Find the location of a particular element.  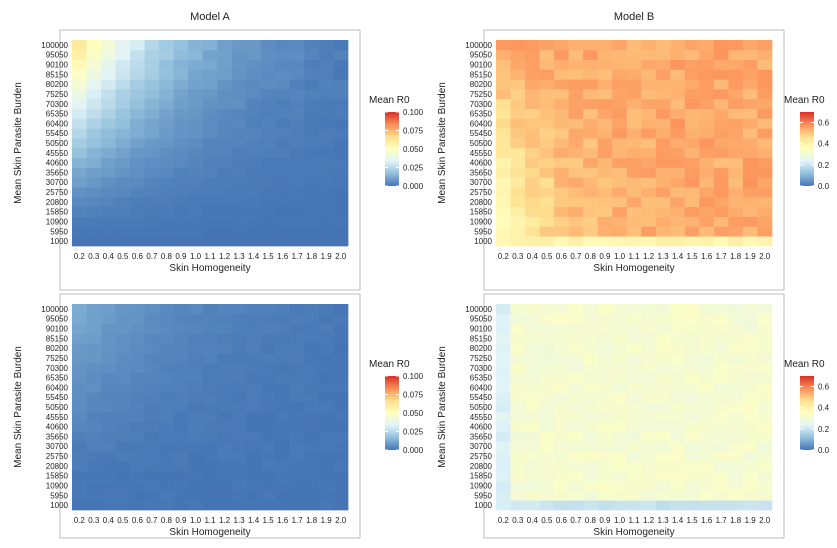

y-tick-label: 1000 is located at coordinates (483, 241).